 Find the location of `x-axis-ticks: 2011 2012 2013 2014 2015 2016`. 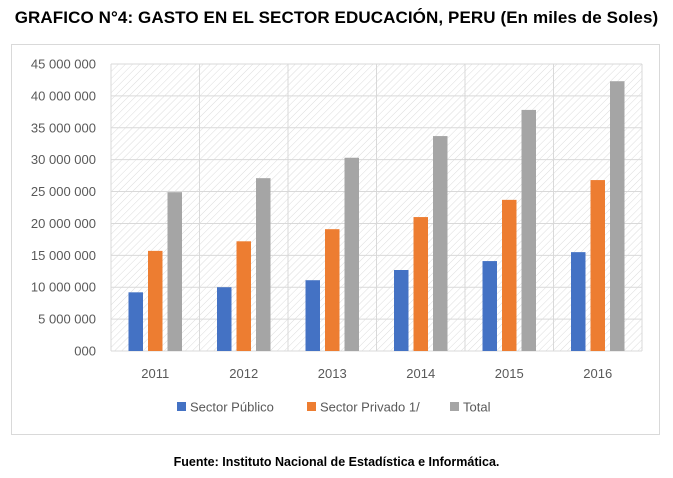

x-axis-ticks: 2011 2012 2013 2014 2015 2016 is located at coordinates (376, 373).